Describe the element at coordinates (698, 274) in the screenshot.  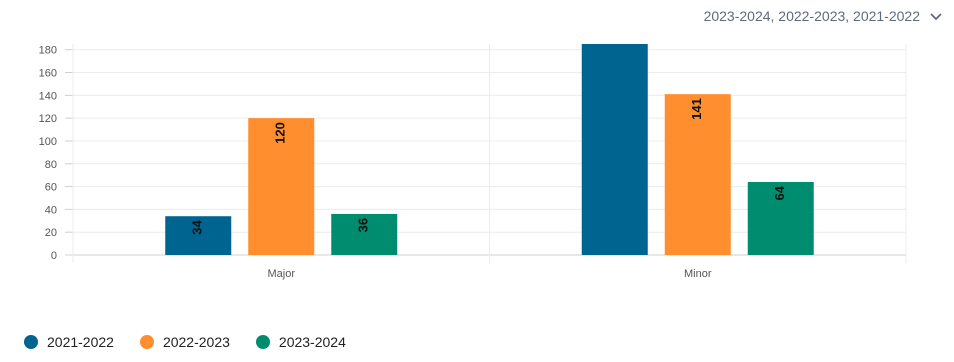
I see `x-category-label: Minor` at that location.